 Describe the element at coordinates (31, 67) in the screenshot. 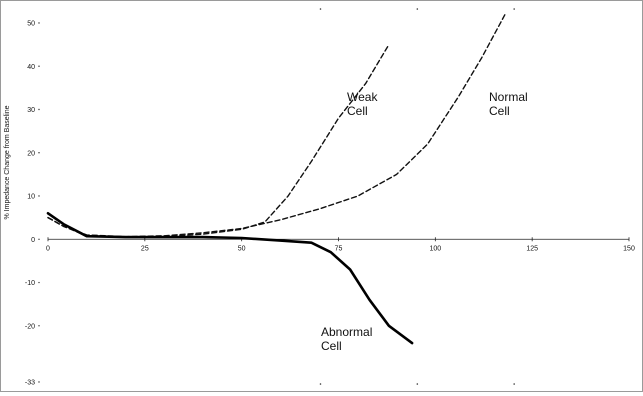

I see `y-tick-label: 40` at that location.